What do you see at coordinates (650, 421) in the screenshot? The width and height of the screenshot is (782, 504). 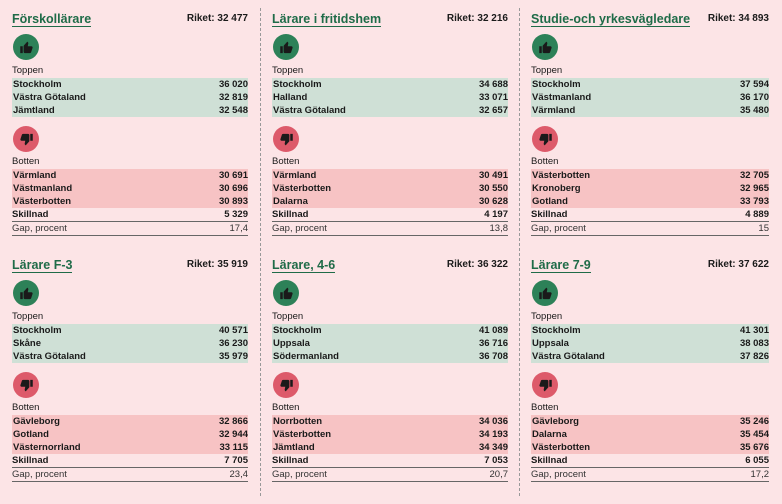 I see `bottom-row: Gävleborg 35 246` at bounding box center [650, 421].